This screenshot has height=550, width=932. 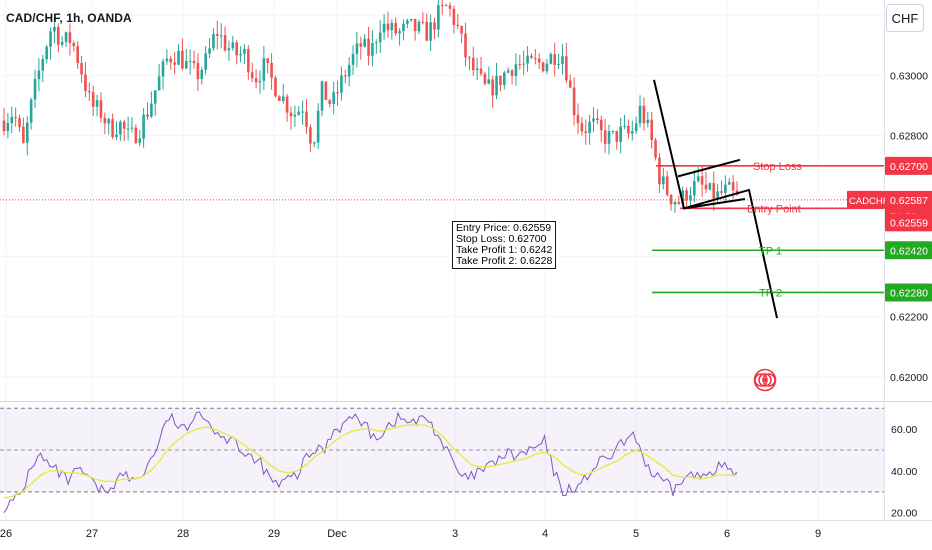 What do you see at coordinates (714, 204) in the screenshot?
I see `flag-lower-line` at bounding box center [714, 204].